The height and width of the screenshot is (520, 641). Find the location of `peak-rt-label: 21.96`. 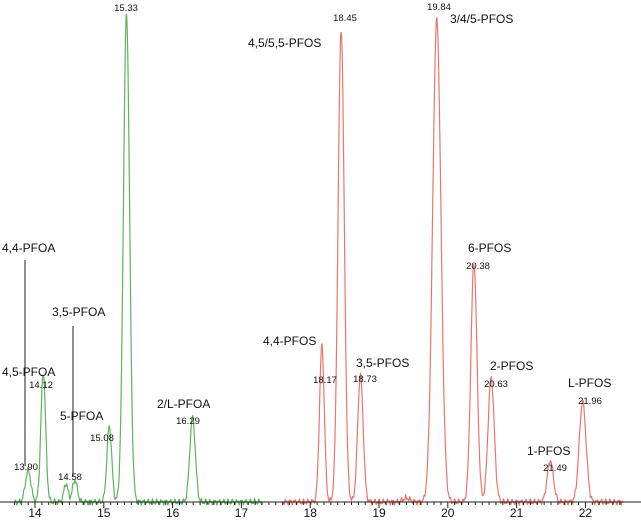

peak-rt-label: 21.96 is located at coordinates (590, 401).